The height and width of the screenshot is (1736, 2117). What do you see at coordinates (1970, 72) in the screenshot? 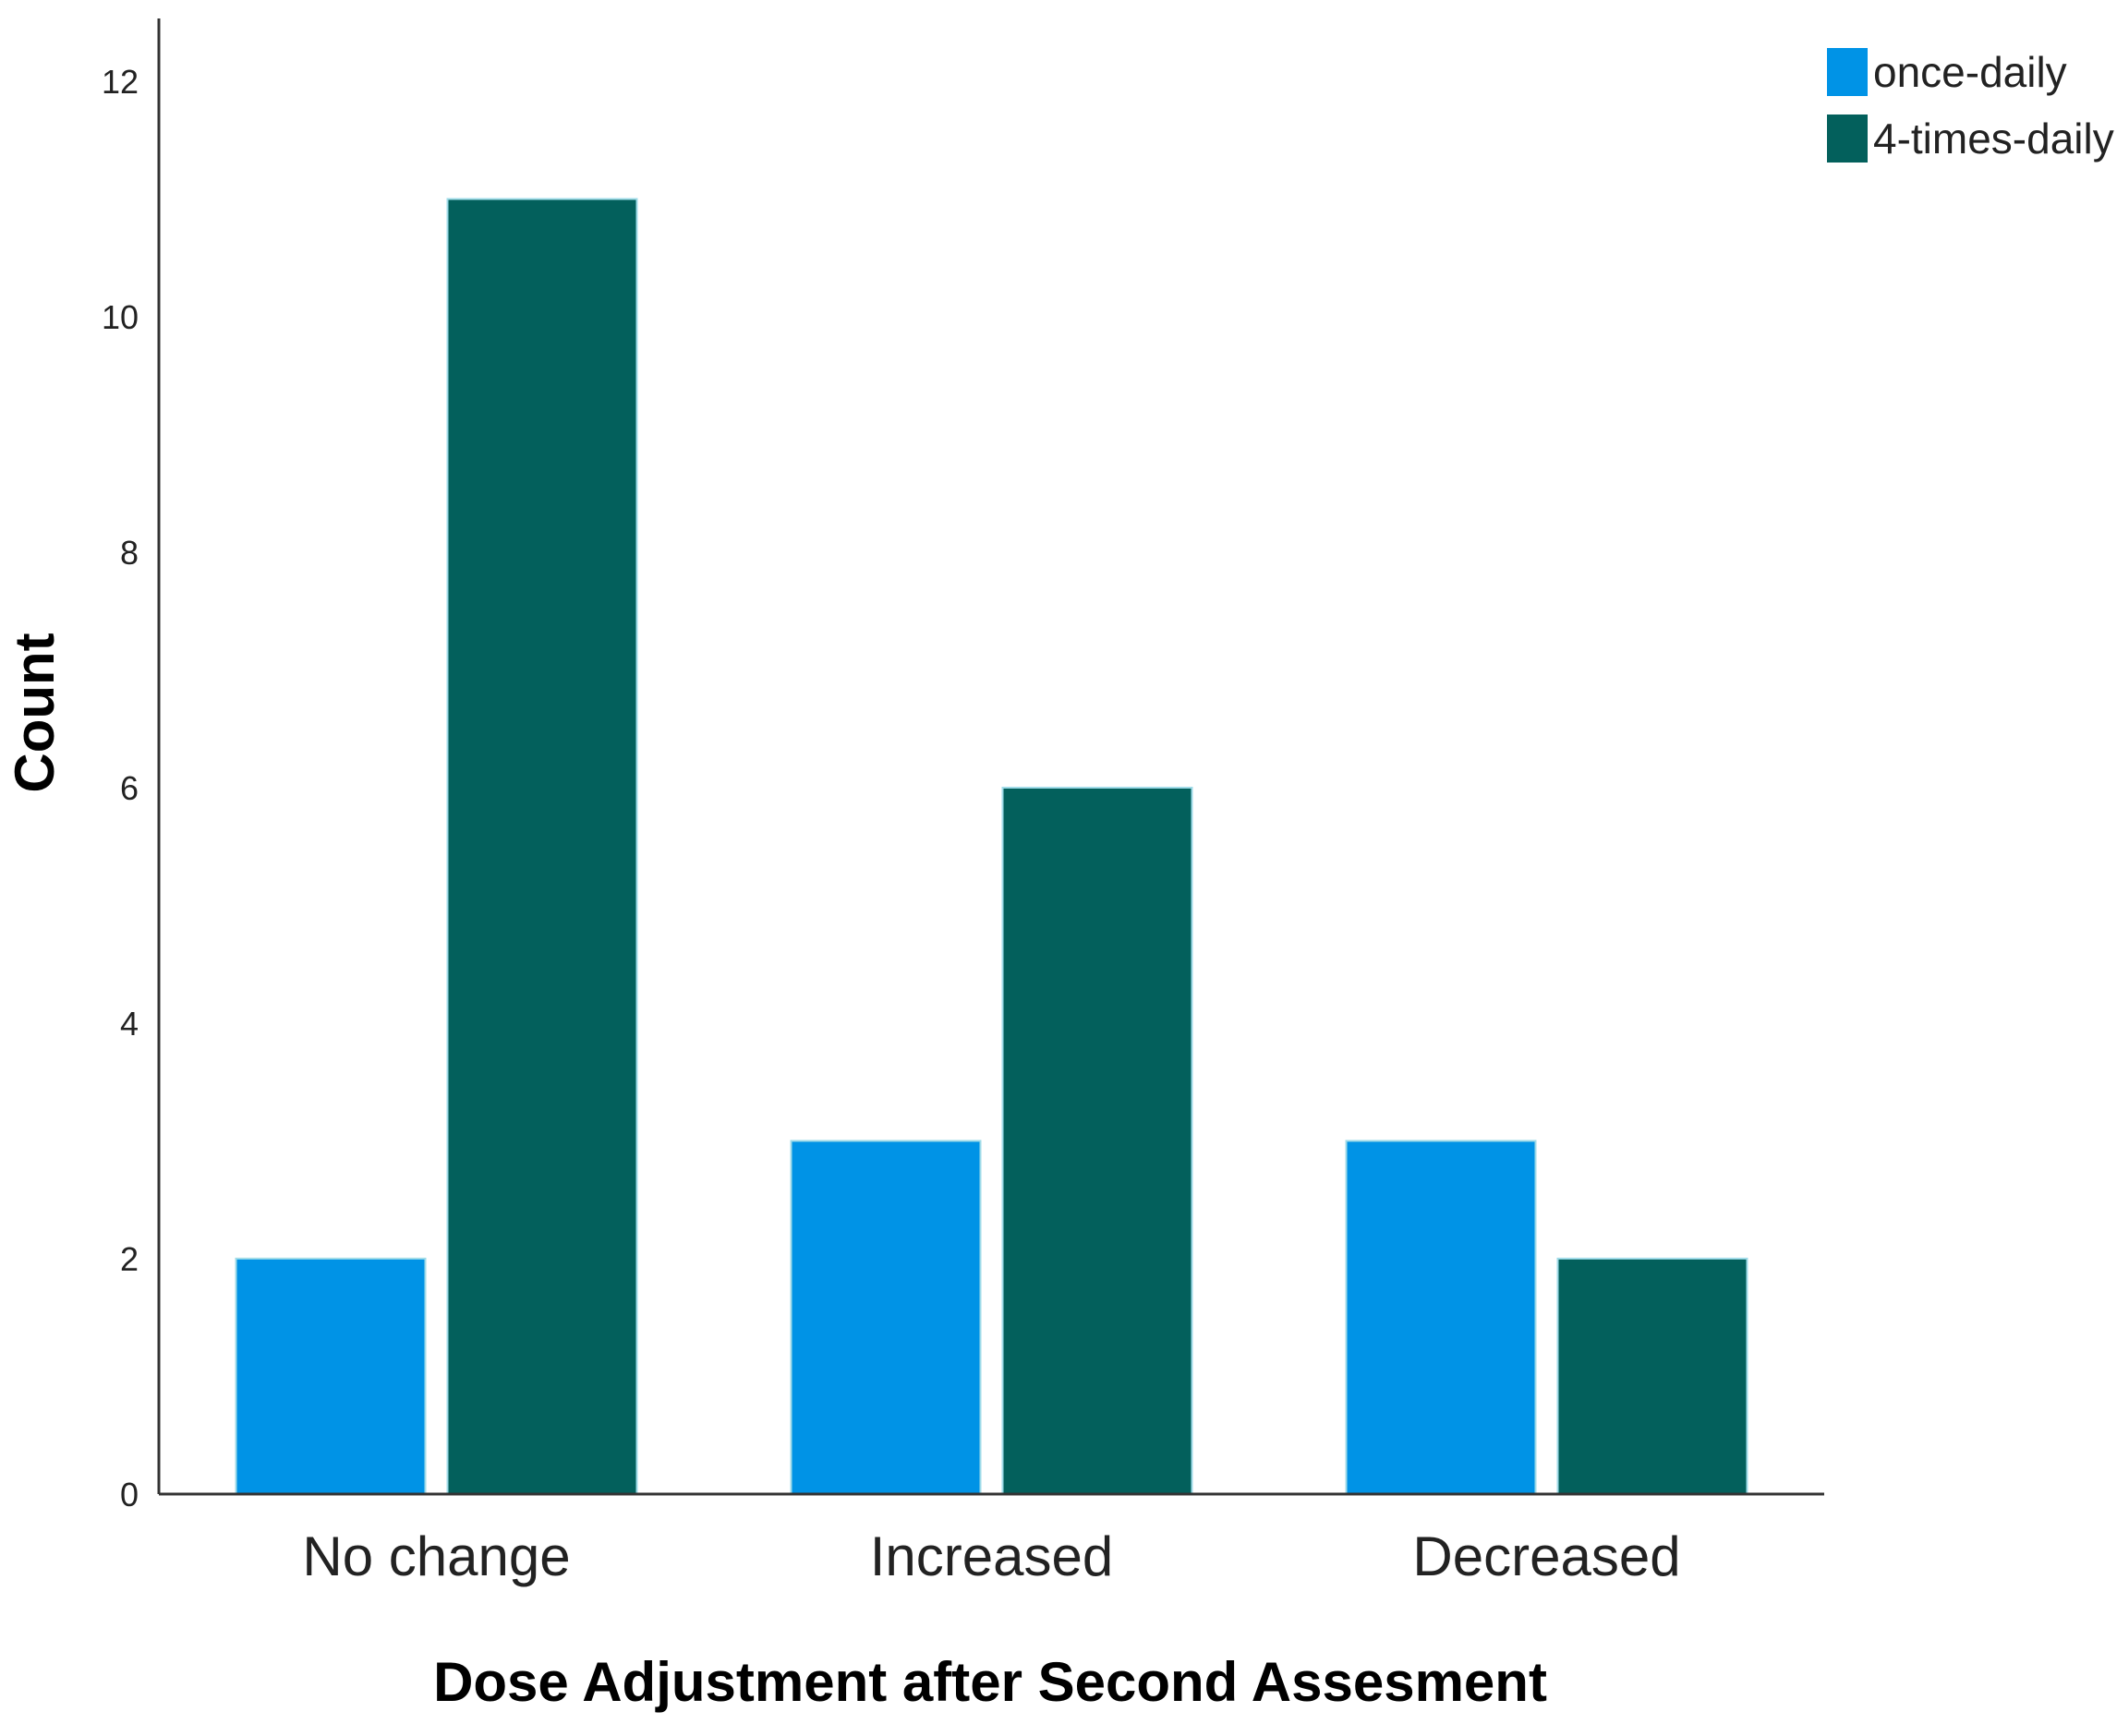
I see `legend-label: once-daily` at bounding box center [1970, 72].